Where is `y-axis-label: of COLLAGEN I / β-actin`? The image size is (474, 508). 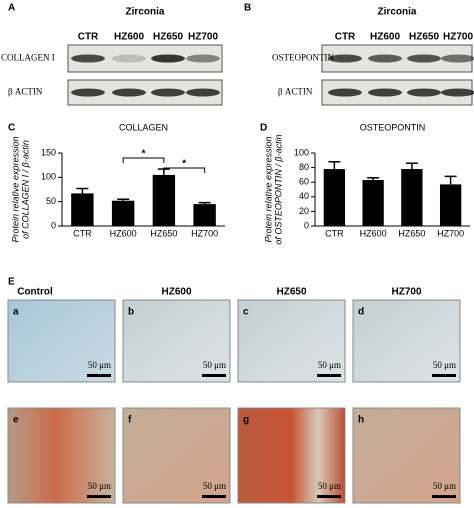 y-axis-label: of COLLAGEN I / β-actin is located at coordinates (25, 189).